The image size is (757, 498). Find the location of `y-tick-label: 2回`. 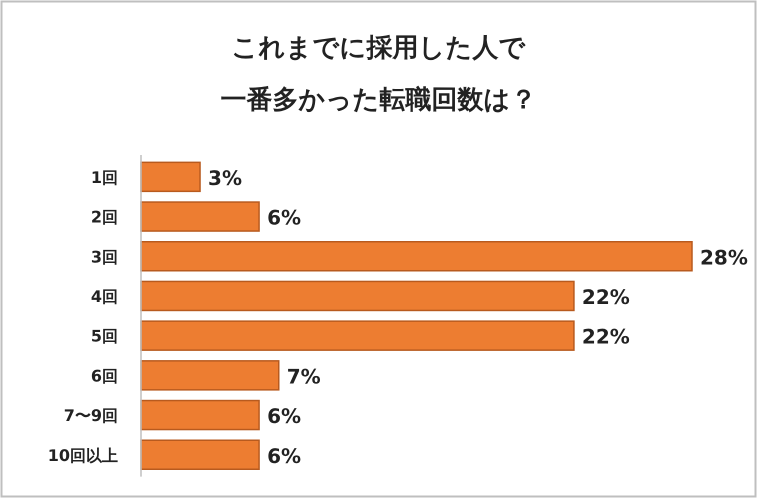

y-tick-label: 2回 is located at coordinates (104, 217).